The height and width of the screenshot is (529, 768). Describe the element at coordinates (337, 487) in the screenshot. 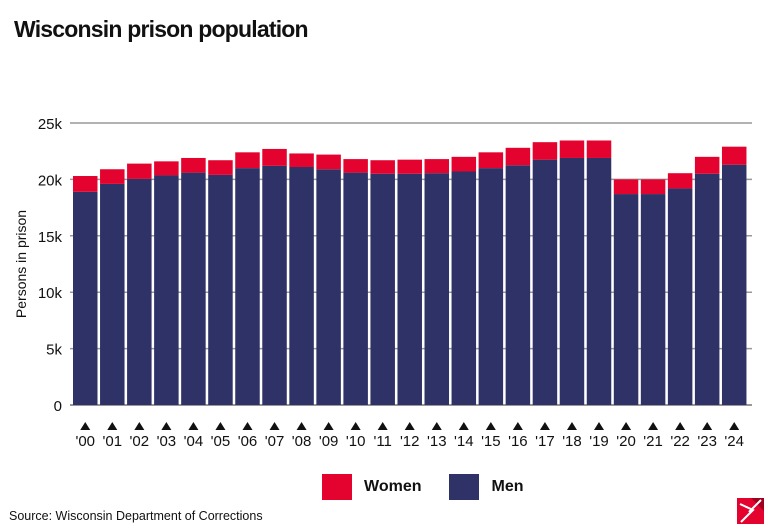

I see `legend-swatch-women` at that location.